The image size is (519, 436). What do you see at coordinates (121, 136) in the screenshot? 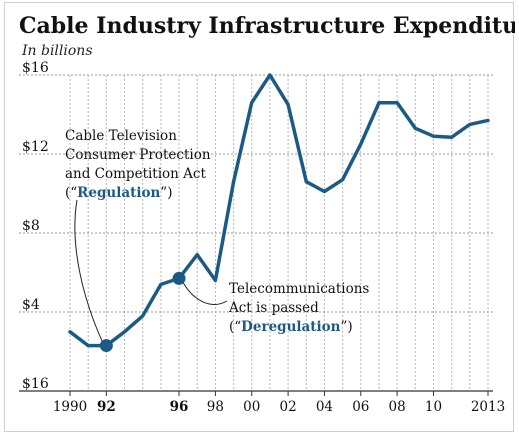
I see `annotation-regulation-line-1: Cable Television` at bounding box center [121, 136].